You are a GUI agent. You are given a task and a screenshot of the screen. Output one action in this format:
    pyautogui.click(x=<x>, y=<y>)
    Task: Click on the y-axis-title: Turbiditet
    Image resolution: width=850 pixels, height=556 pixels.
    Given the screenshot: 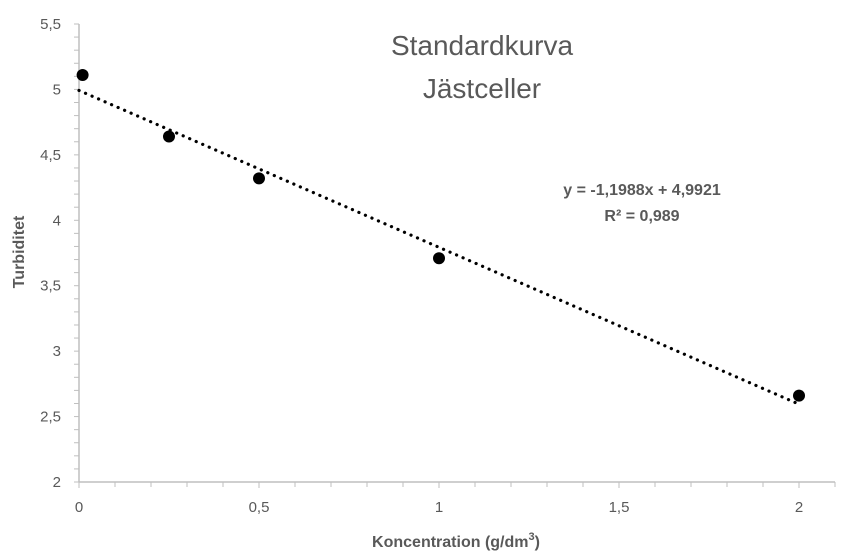 What is the action you would take?
    pyautogui.click(x=19, y=251)
    